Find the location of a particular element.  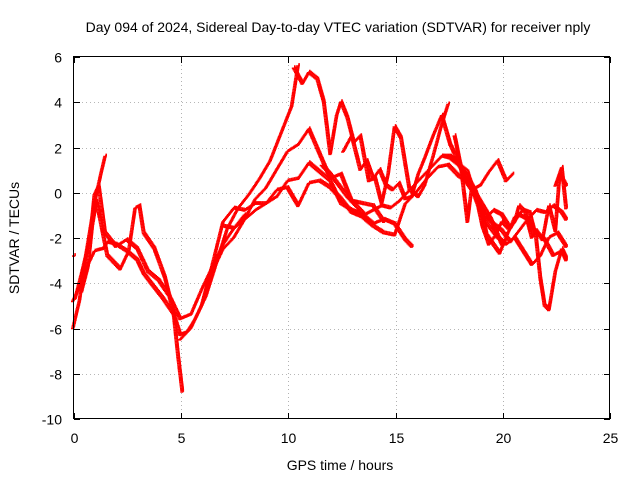

x-tick-label: 10 is located at coordinates (289, 438).